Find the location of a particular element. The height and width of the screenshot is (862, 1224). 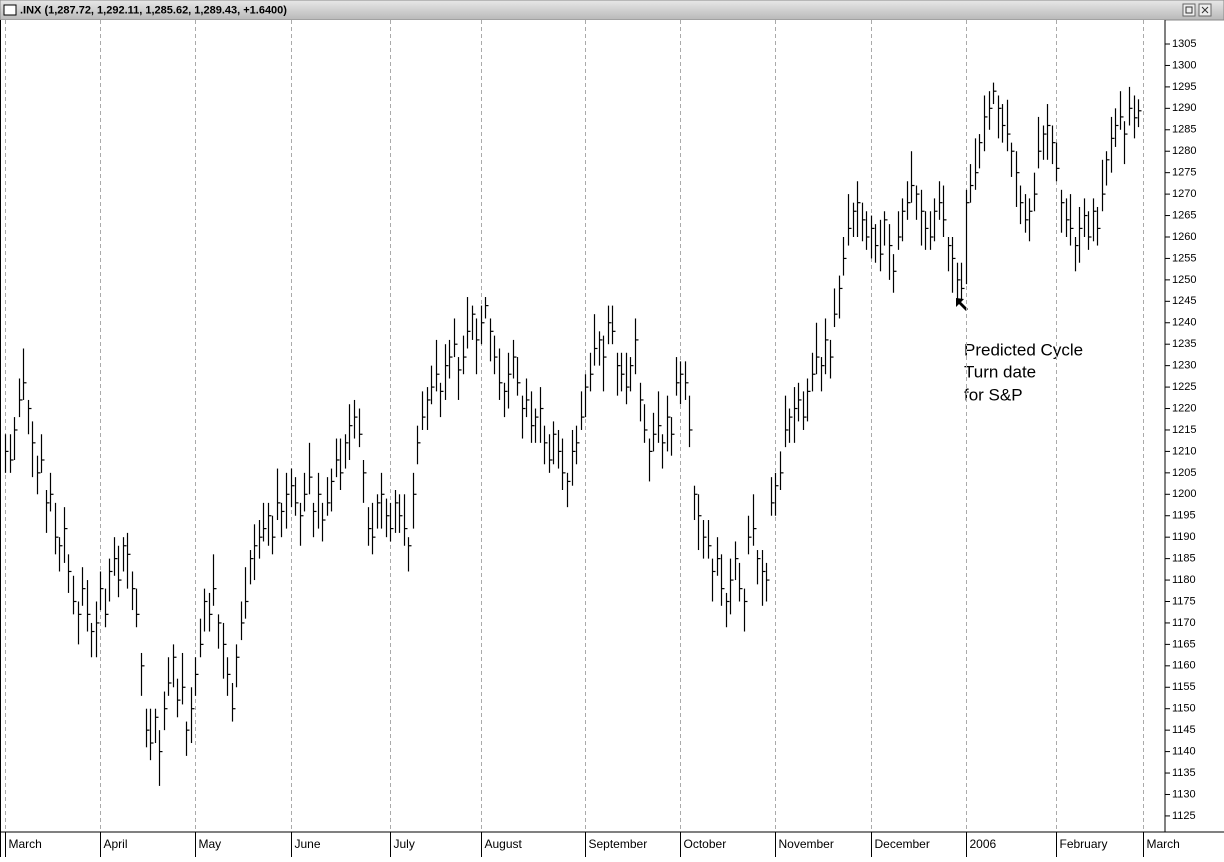

y-tick-label: 1155 is located at coordinates (1184, 687).